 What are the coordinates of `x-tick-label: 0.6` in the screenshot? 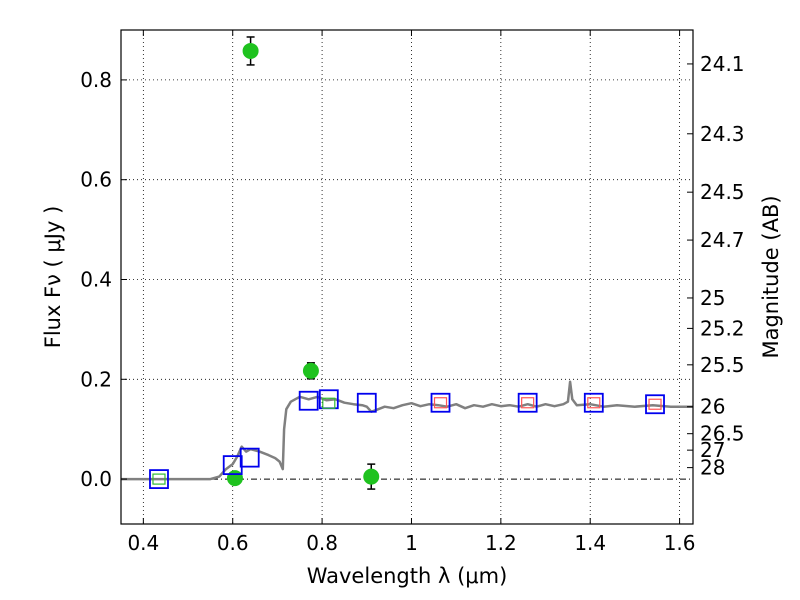 It's located at (233, 543).